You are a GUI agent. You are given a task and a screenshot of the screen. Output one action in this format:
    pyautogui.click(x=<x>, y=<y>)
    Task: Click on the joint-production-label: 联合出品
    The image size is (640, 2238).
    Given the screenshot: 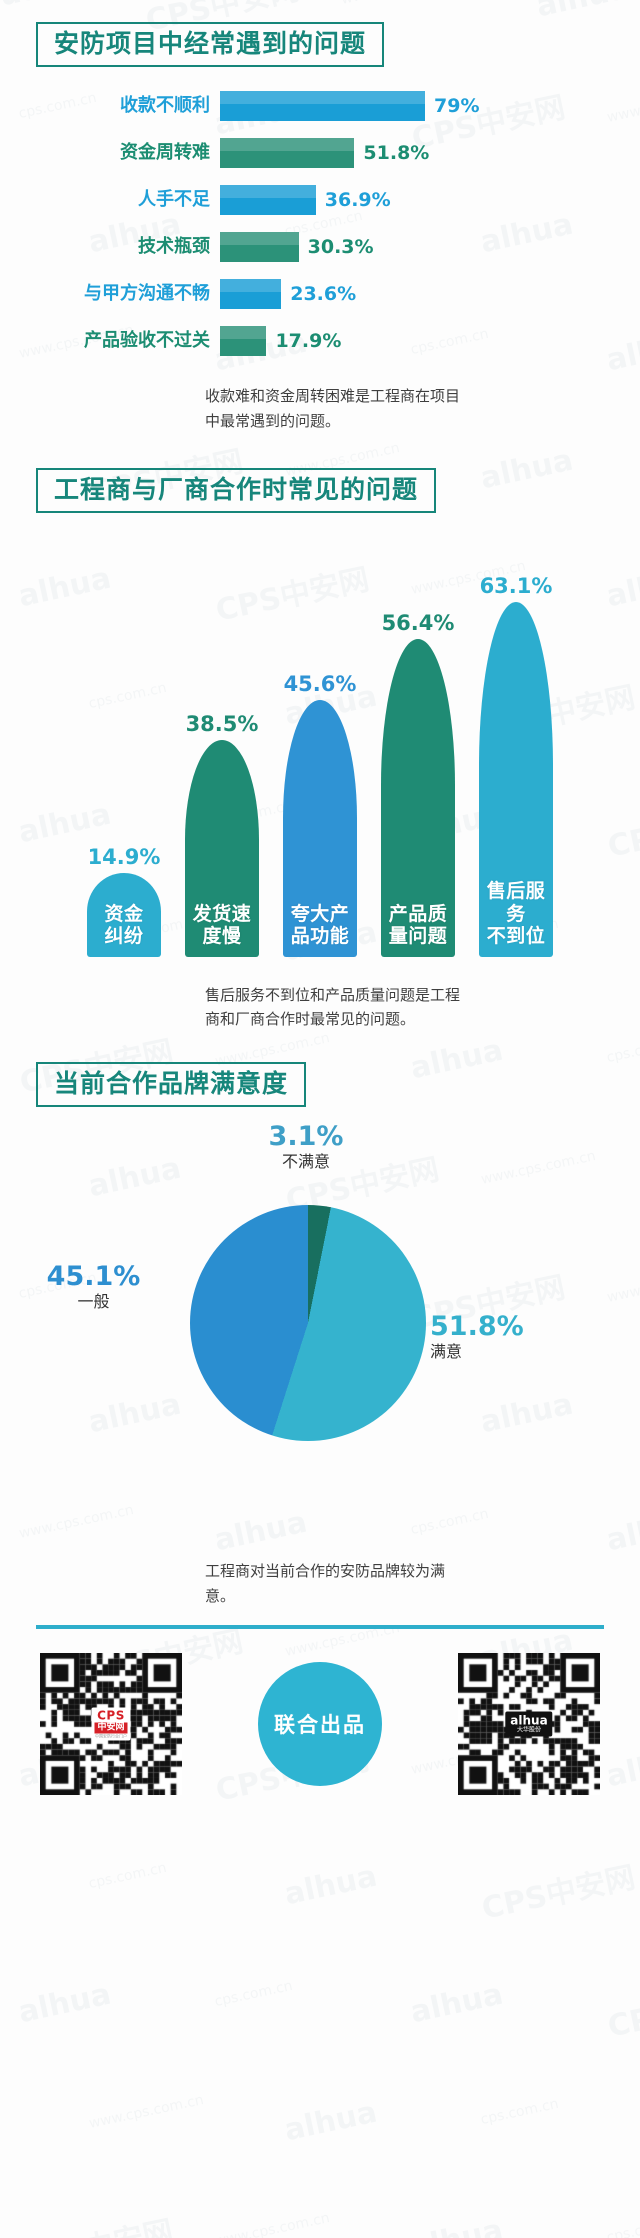 What is the action you would take?
    pyautogui.click(x=320, y=1724)
    